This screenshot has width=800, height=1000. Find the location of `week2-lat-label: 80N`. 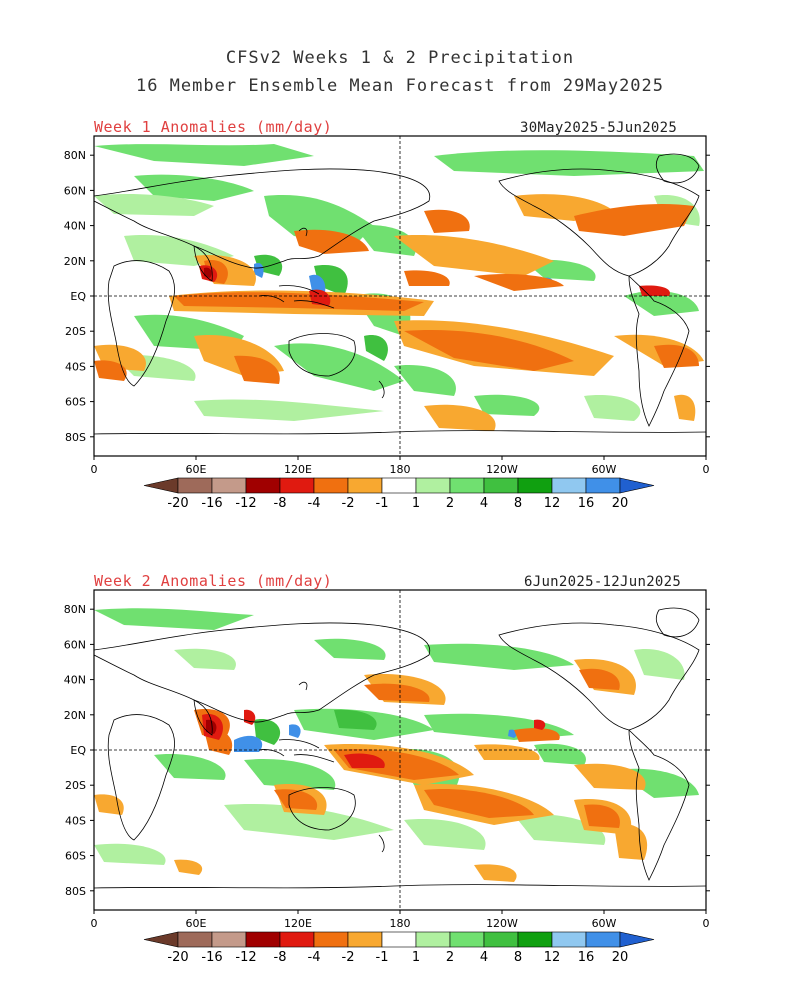

week2-lat-label: 80N is located at coordinates (75, 609).